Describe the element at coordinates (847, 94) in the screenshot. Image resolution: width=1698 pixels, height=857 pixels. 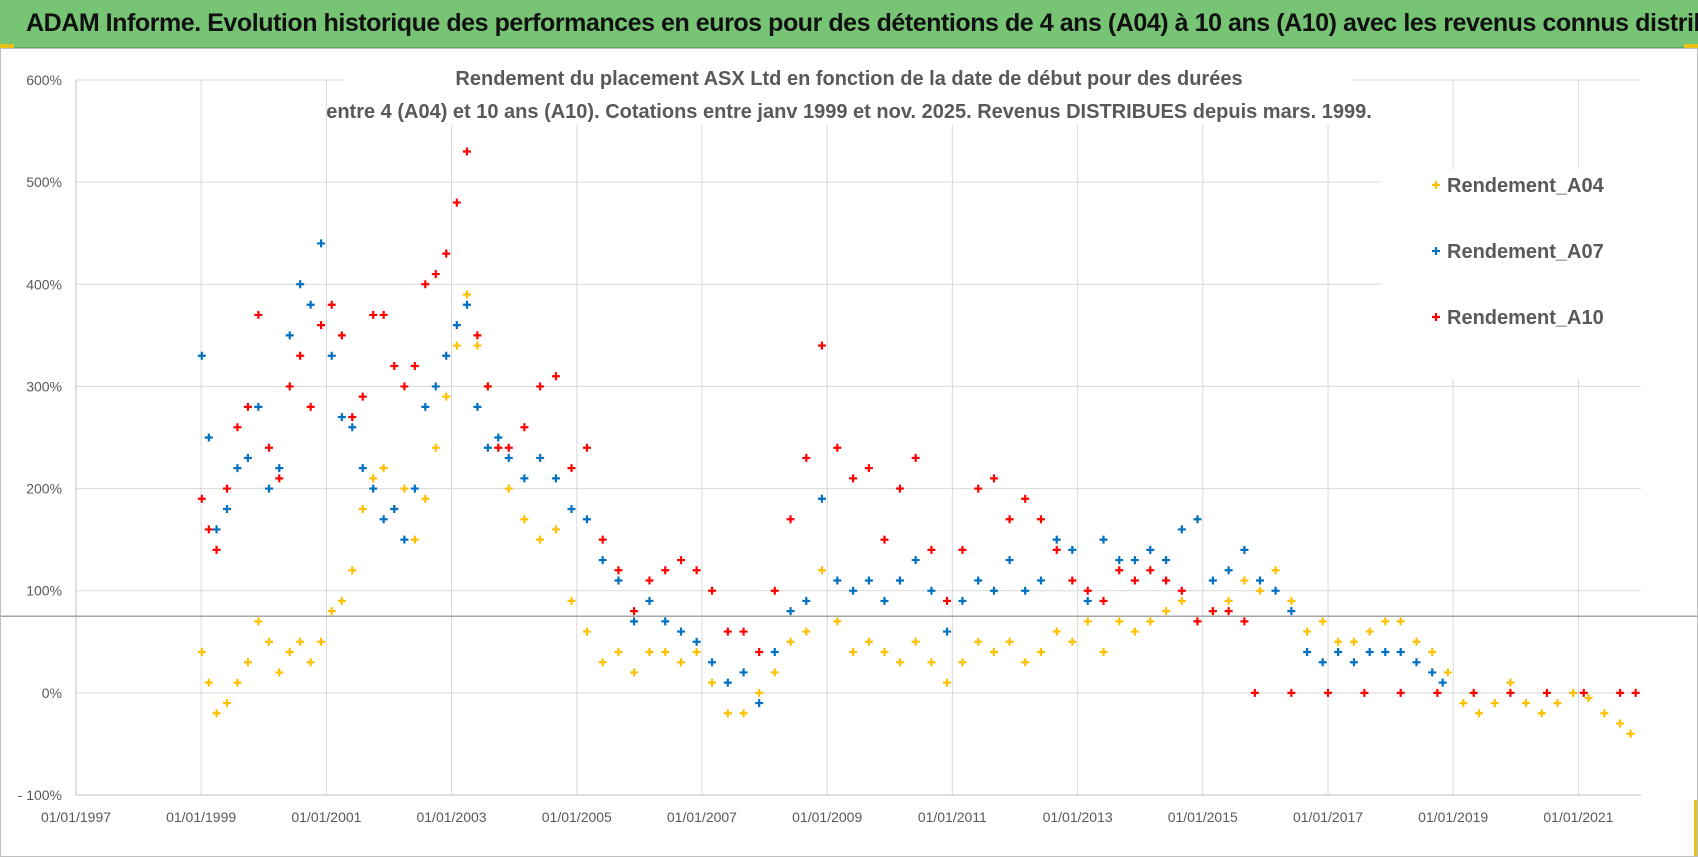
I see `title-background` at that location.